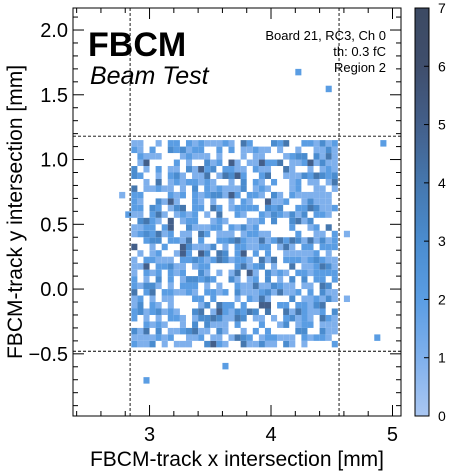 The image size is (458, 476). I want to click on y-tick-label: 2.0, so click(54, 31).